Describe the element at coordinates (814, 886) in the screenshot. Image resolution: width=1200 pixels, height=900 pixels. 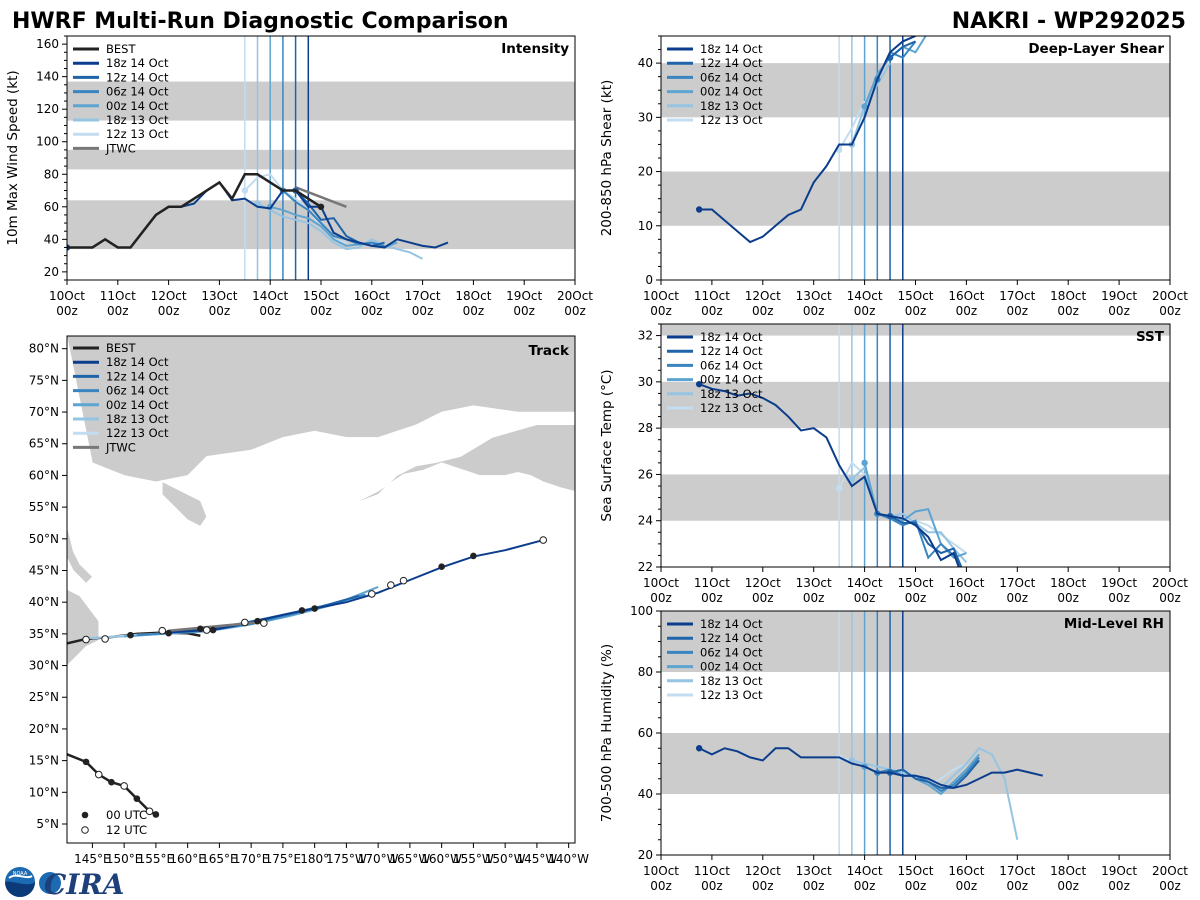
I see `rh-xtick-label-3-hour: 00z` at that location.